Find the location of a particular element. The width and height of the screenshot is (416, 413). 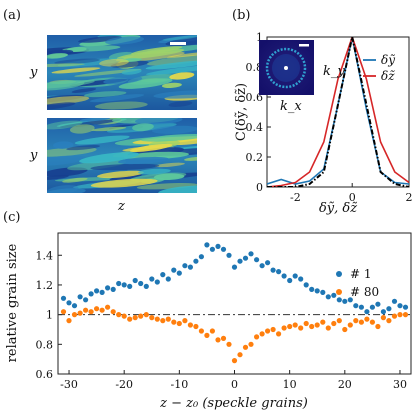

plot-c-xtick-label: 20 is located at coordinates (345, 384).